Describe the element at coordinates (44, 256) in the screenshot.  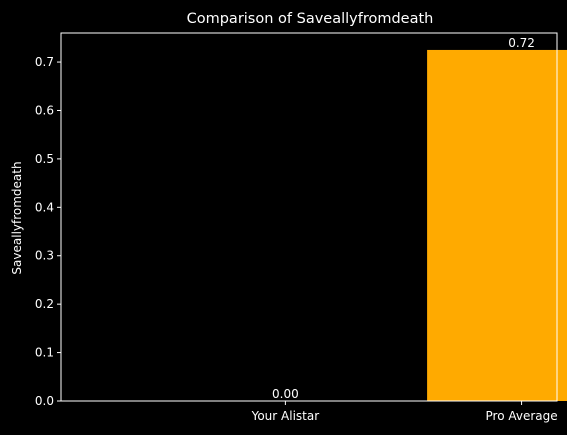
I see `y-tick-label: 0.3` at that location.